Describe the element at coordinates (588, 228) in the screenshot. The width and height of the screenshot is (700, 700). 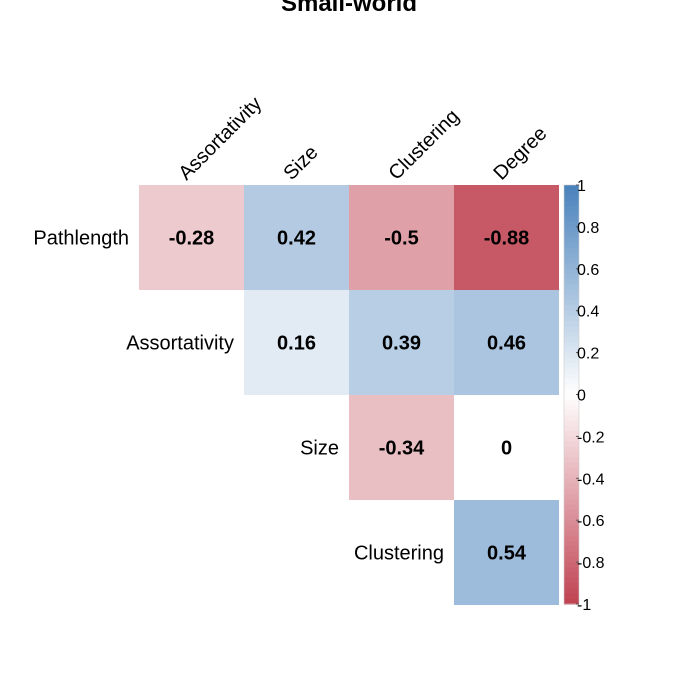
I see `colorbar-tick-label: 0.8` at that location.